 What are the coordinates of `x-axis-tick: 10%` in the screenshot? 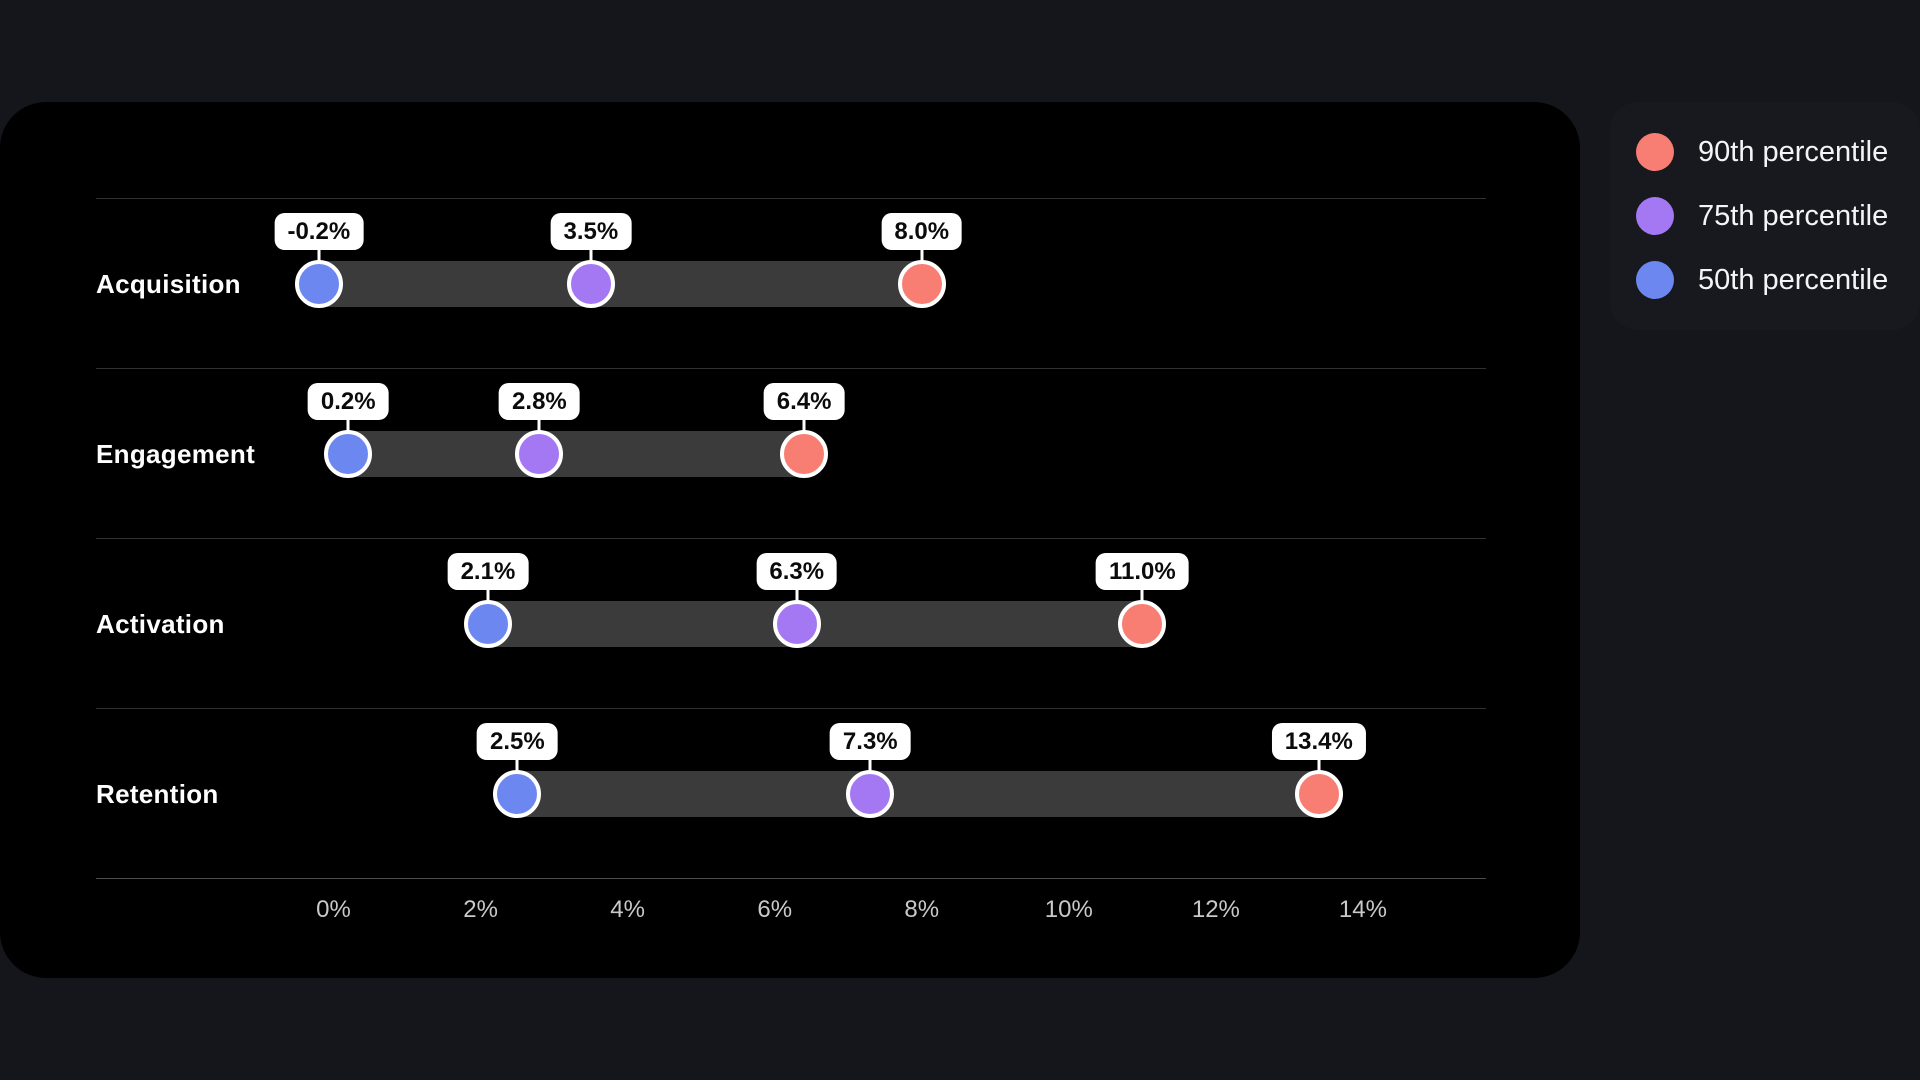 It's located at (1068, 909).